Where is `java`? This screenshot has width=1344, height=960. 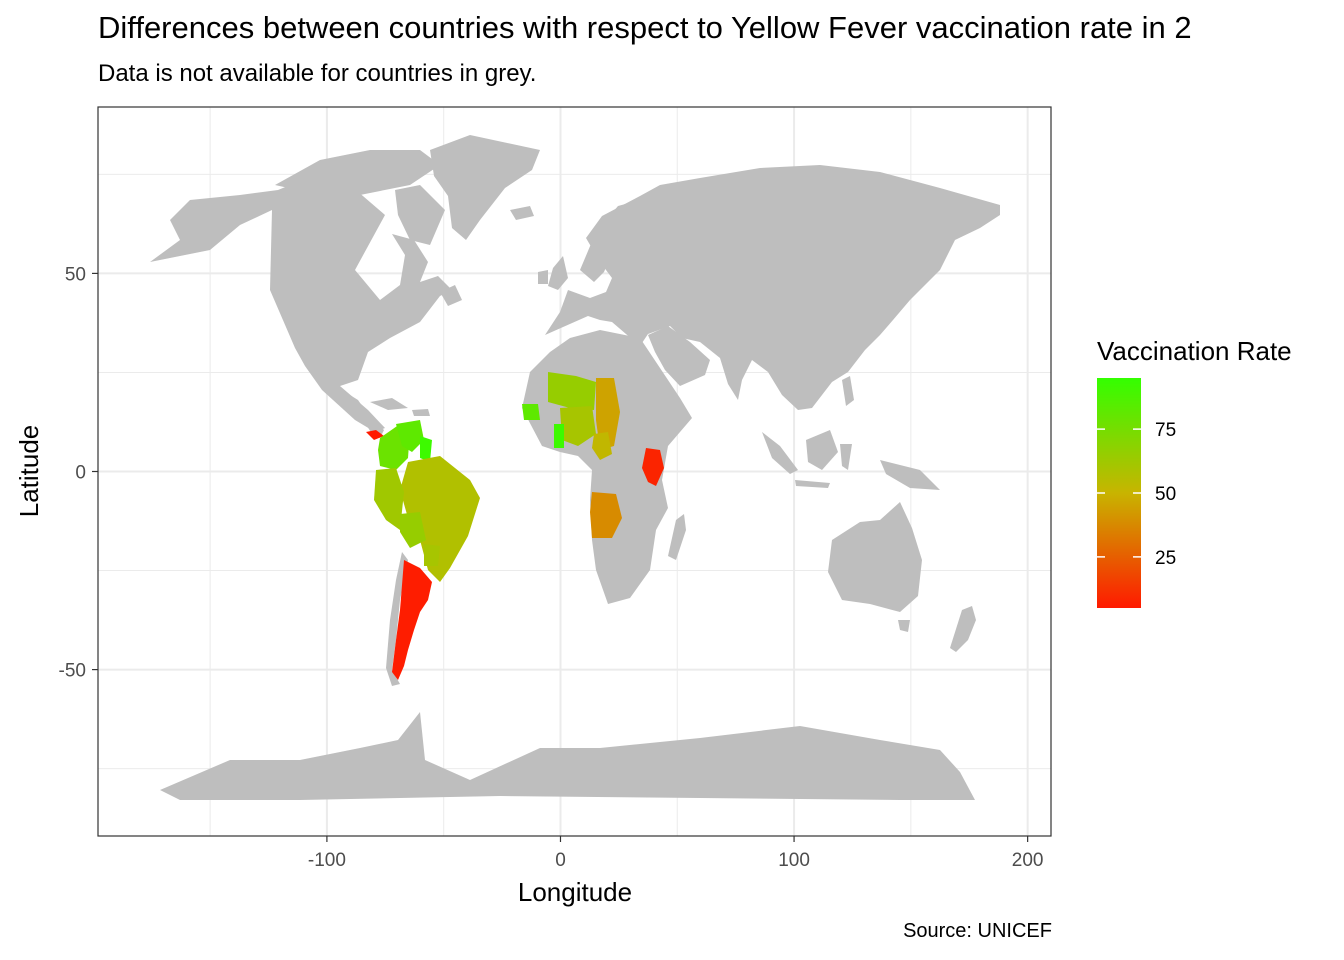
java is located at coordinates (812, 484).